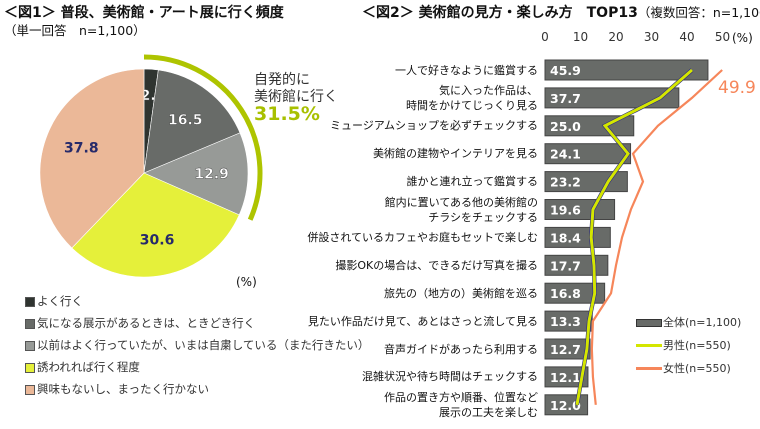 The height and width of the screenshot is (429, 760). Describe the element at coordinates (287, 114) in the screenshot. I see `annotation-value: 31.5%` at that location.